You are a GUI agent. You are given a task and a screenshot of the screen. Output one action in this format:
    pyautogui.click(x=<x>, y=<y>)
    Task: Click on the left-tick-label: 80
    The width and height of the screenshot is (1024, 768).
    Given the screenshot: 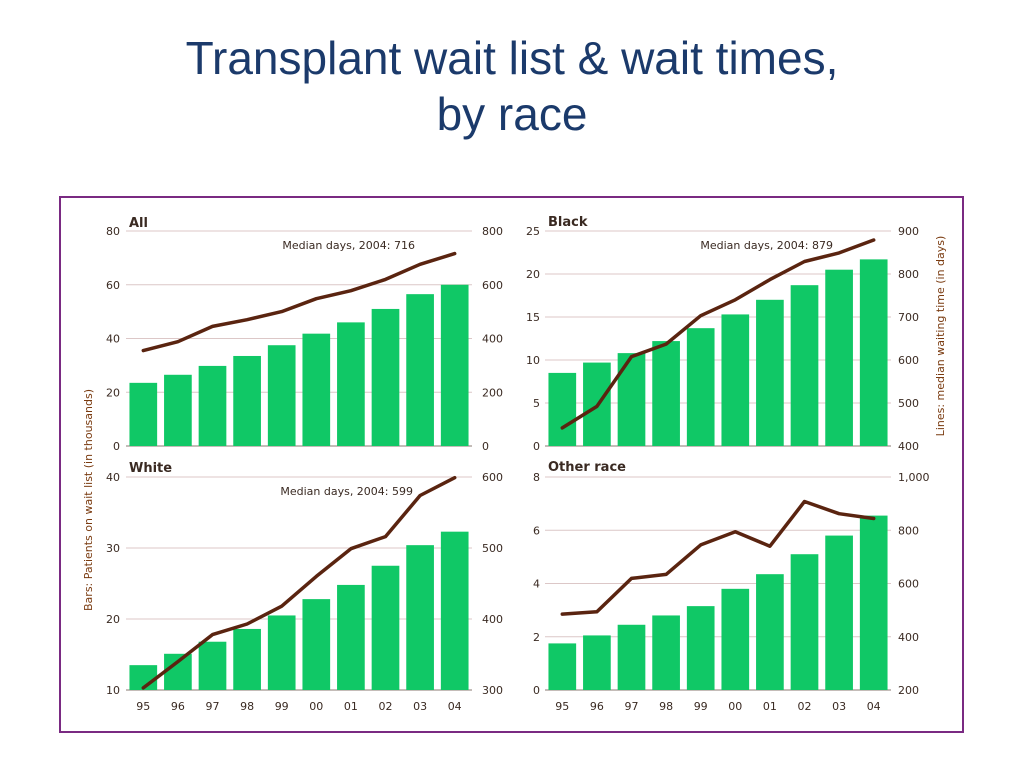 What is the action you would take?
    pyautogui.click(x=113, y=231)
    